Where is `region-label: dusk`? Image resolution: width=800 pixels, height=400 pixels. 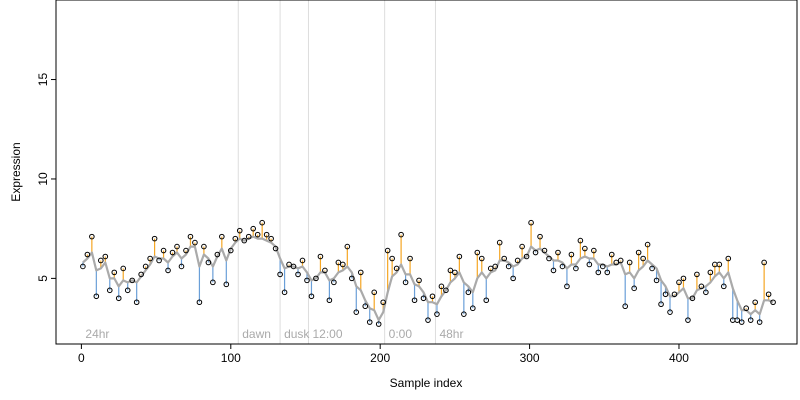 region-label: dusk is located at coordinates (297, 334).